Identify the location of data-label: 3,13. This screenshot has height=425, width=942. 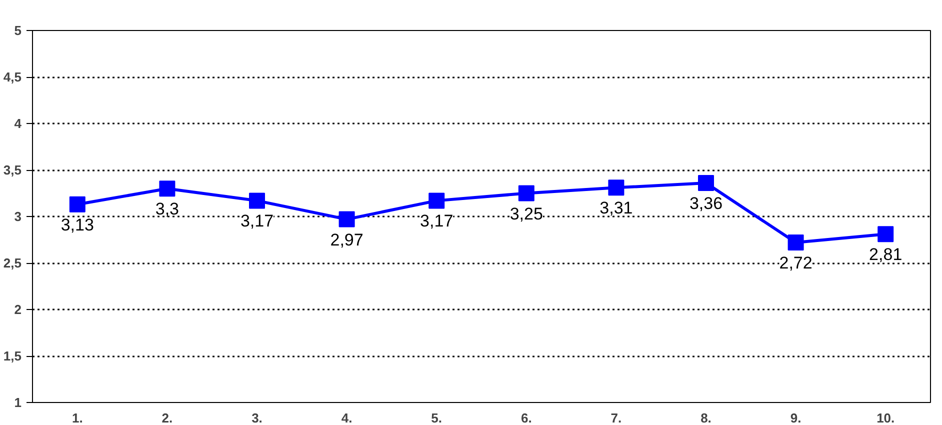
(77, 224).